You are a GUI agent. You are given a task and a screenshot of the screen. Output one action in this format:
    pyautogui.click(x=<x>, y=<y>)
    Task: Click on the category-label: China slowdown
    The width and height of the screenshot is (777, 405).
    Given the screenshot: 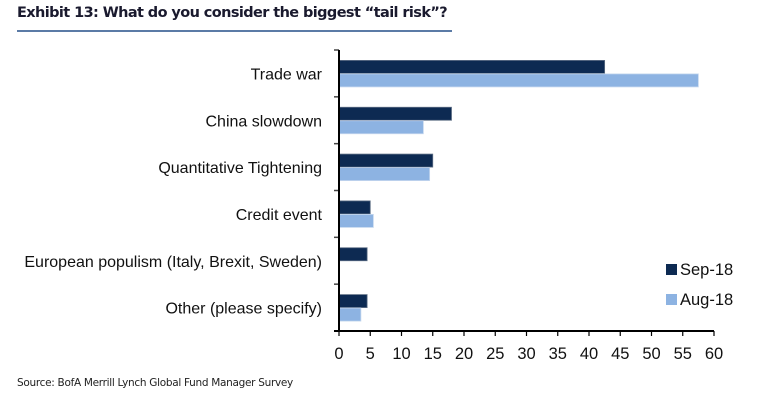 What is the action you would take?
    pyautogui.click(x=263, y=121)
    